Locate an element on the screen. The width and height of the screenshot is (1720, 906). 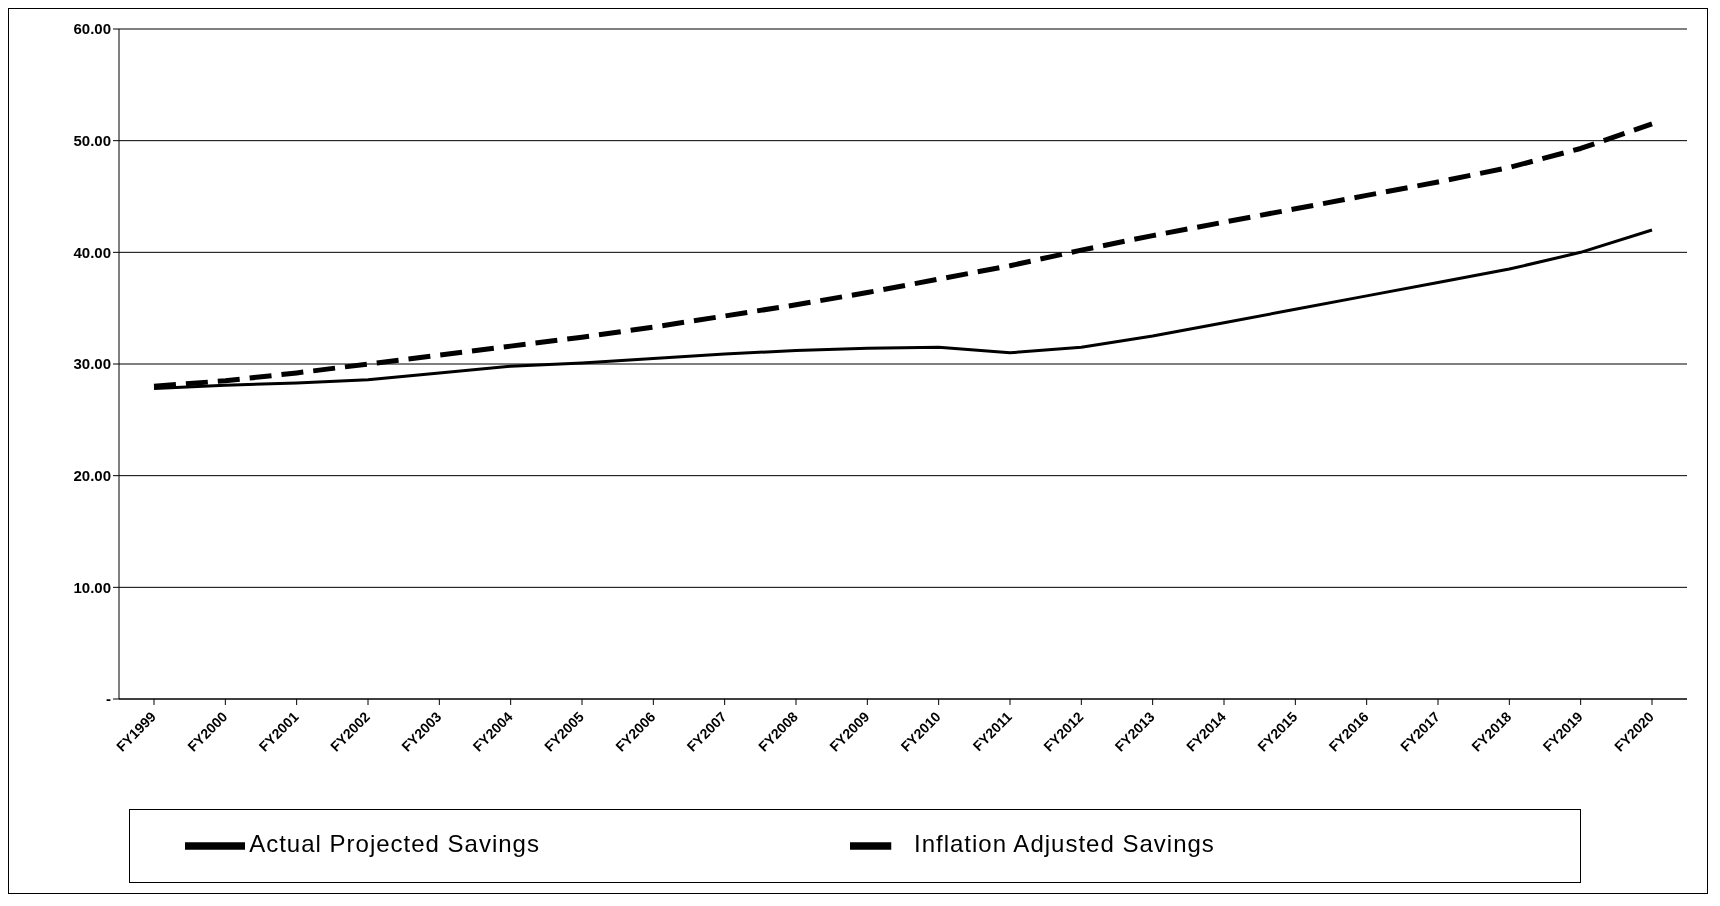
y-tick-label: - is located at coordinates (108, 699).